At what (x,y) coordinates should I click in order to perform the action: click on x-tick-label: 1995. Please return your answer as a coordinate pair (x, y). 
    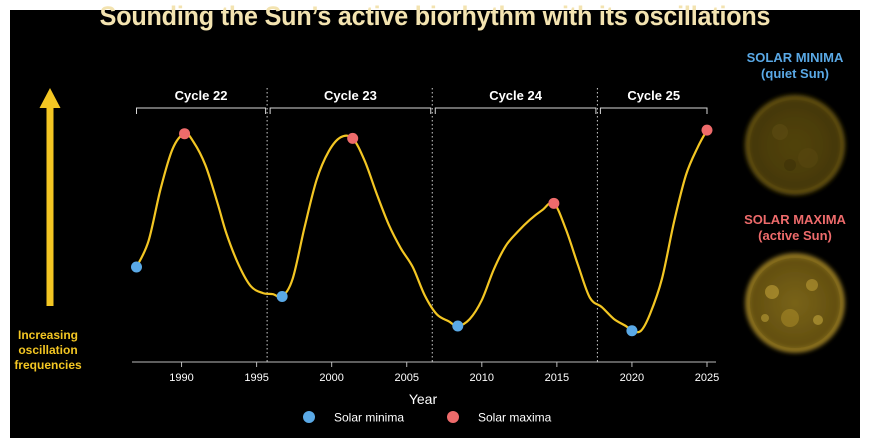
    Looking at the image, I should click on (256, 378).